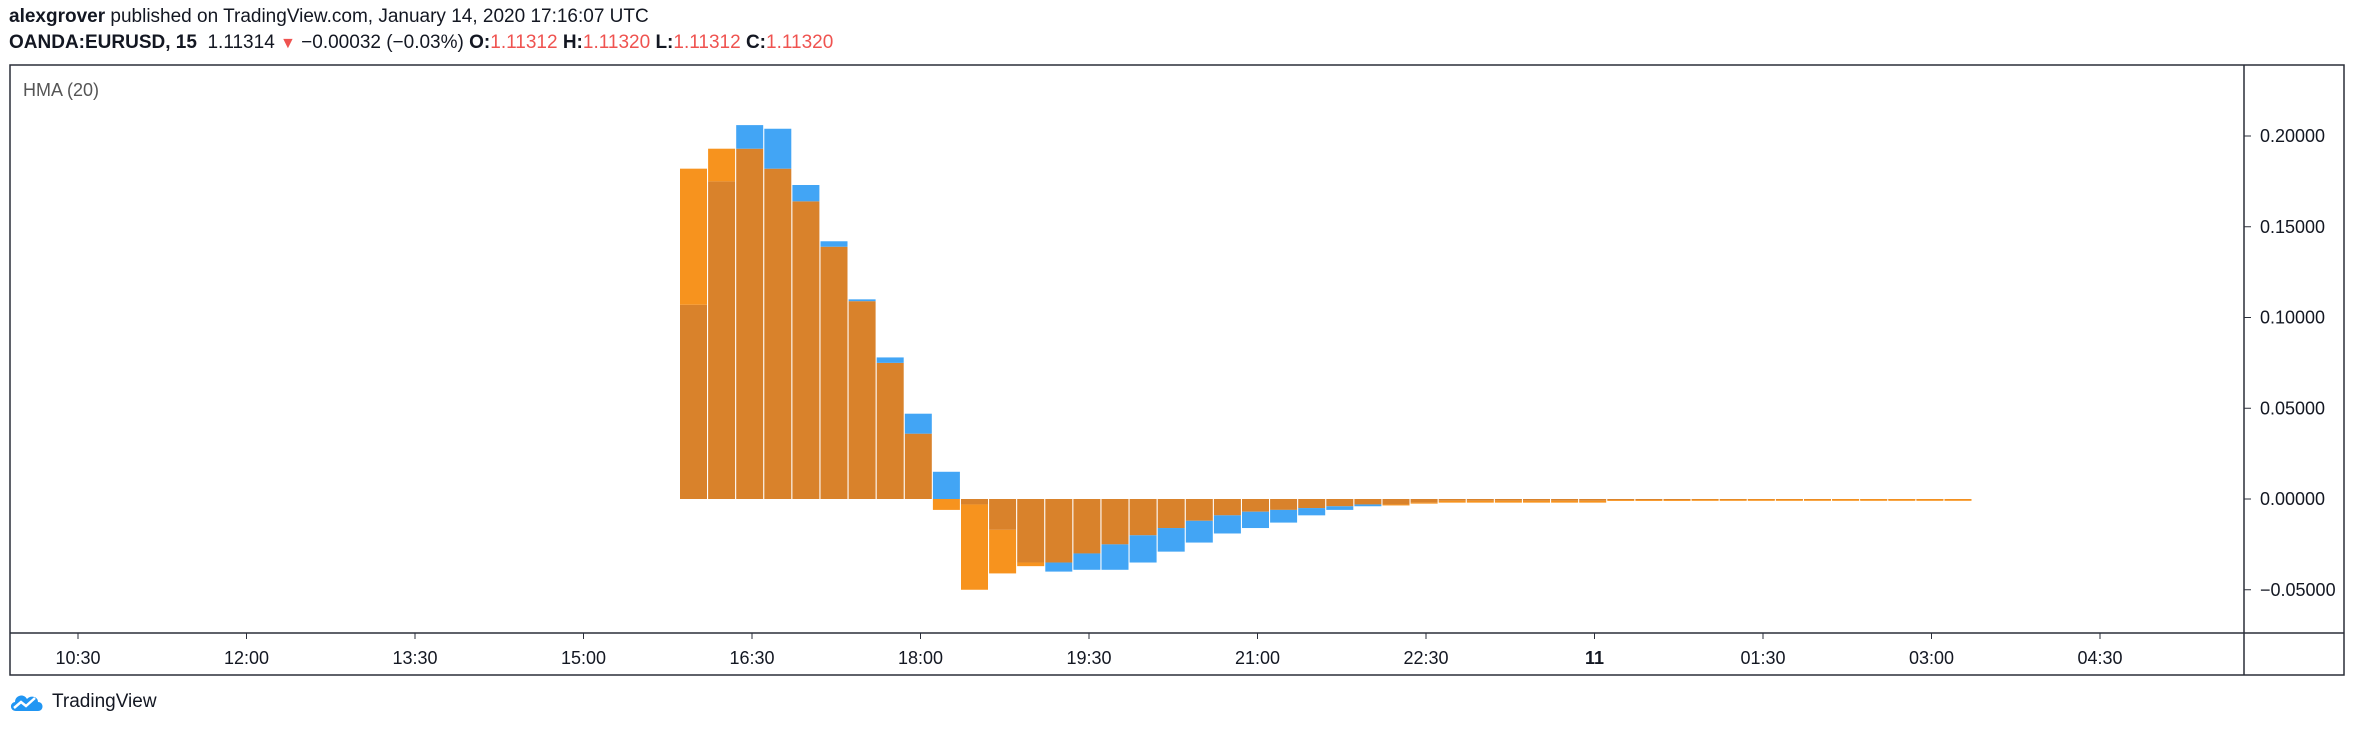 The height and width of the screenshot is (731, 2354). Describe the element at coordinates (920, 658) in the screenshot. I see `time-tick-label: 18:00` at that location.